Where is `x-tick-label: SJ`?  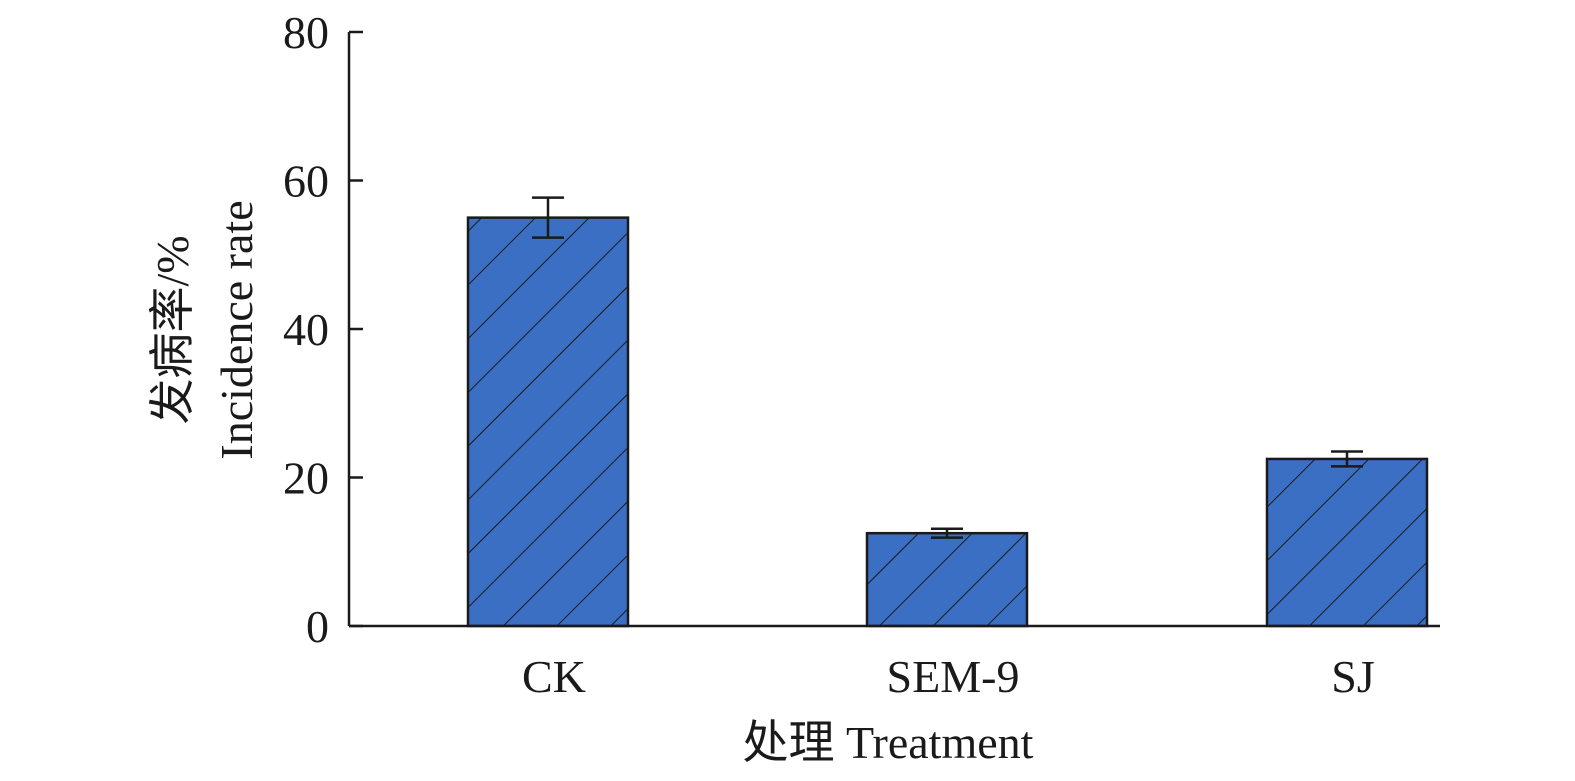 x-tick-label: SJ is located at coordinates (1352, 676).